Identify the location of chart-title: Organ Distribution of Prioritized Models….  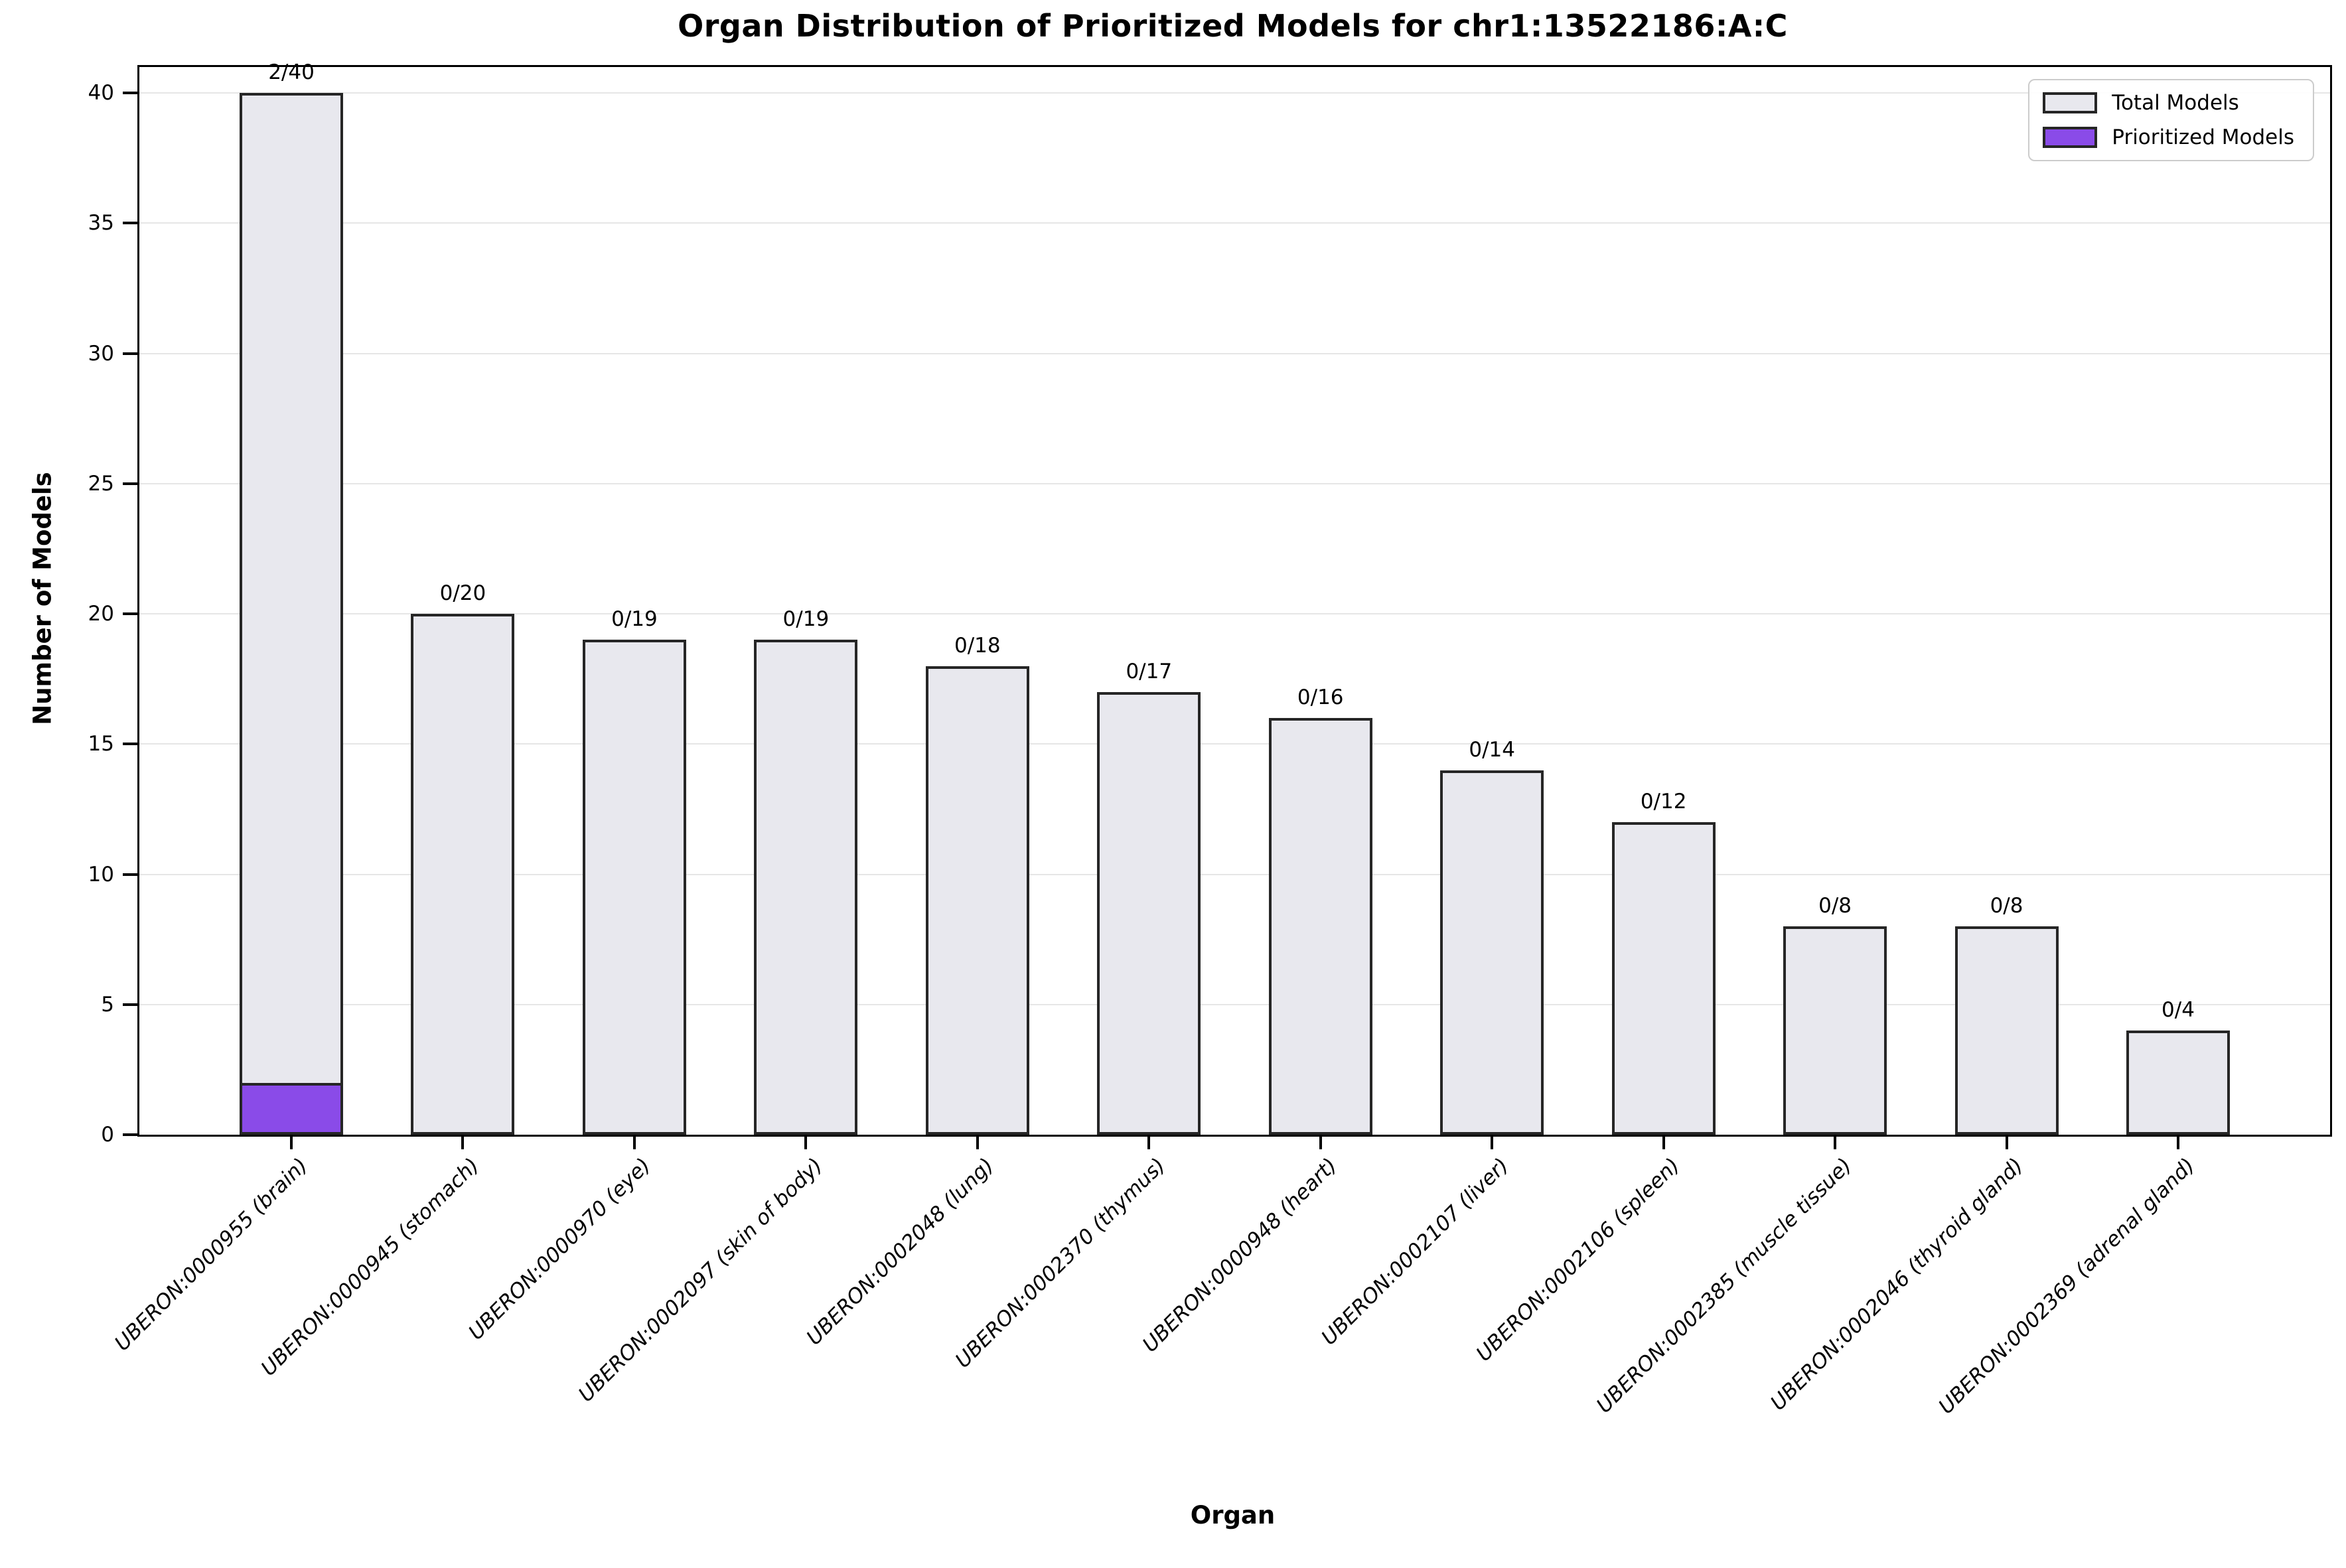
(1233, 26).